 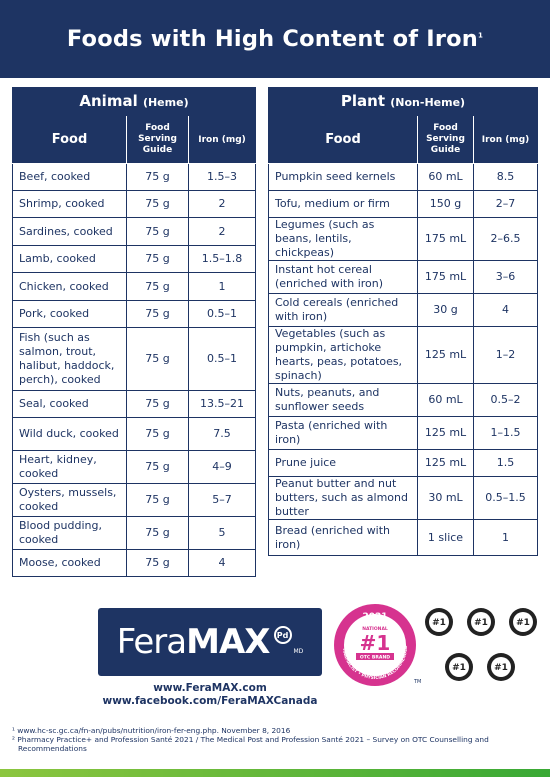 What do you see at coordinates (282, 635) in the screenshot?
I see `pd-mark: Pd` at bounding box center [282, 635].